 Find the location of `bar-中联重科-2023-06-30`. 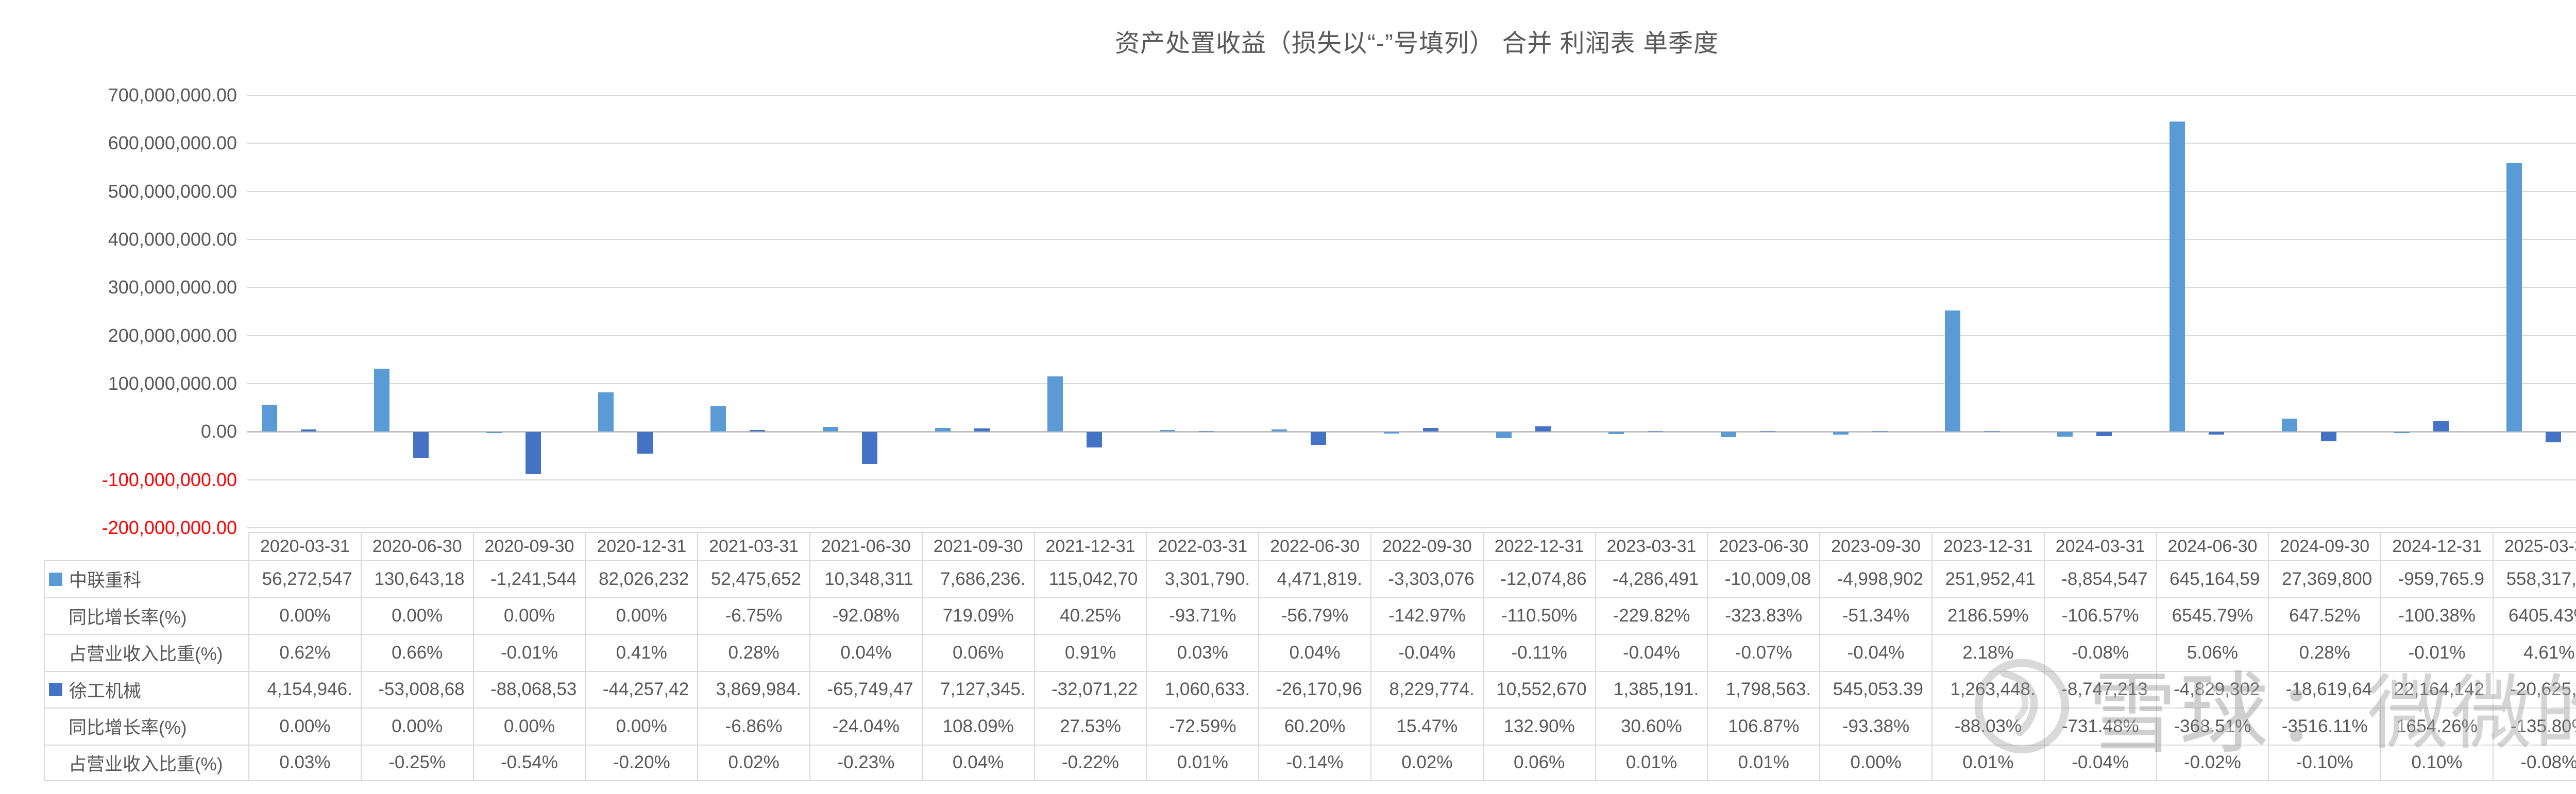

bar-中联重科-2023-06-30 is located at coordinates (1728, 434).